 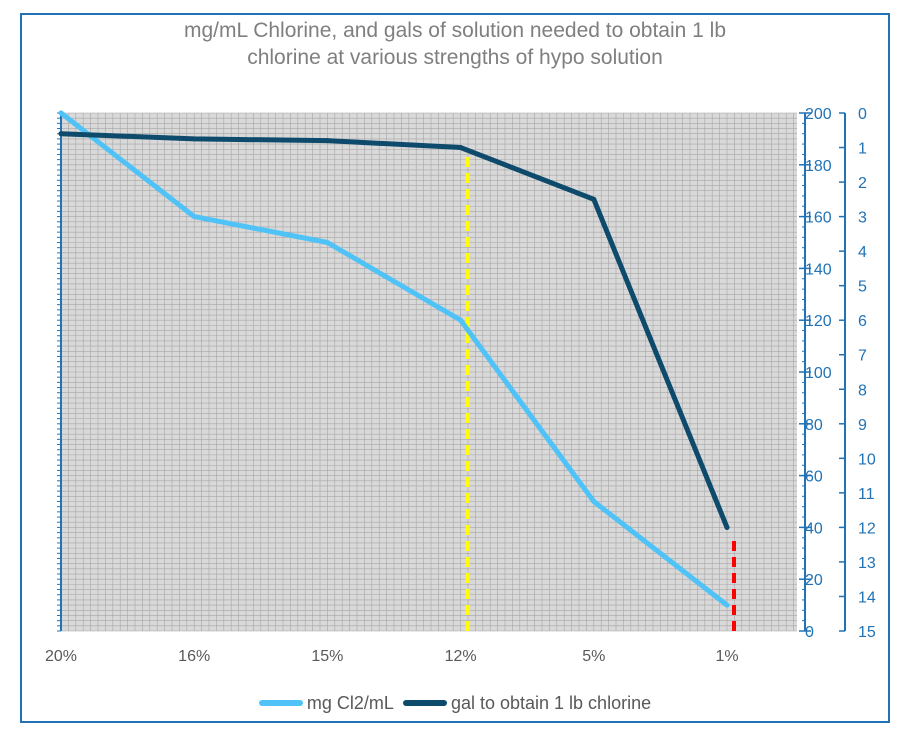 I want to click on x-tick-label-1: 16%, so click(x=194, y=656).